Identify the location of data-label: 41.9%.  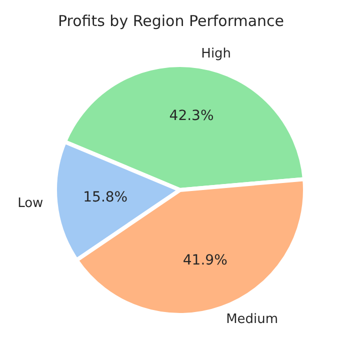
(205, 260).